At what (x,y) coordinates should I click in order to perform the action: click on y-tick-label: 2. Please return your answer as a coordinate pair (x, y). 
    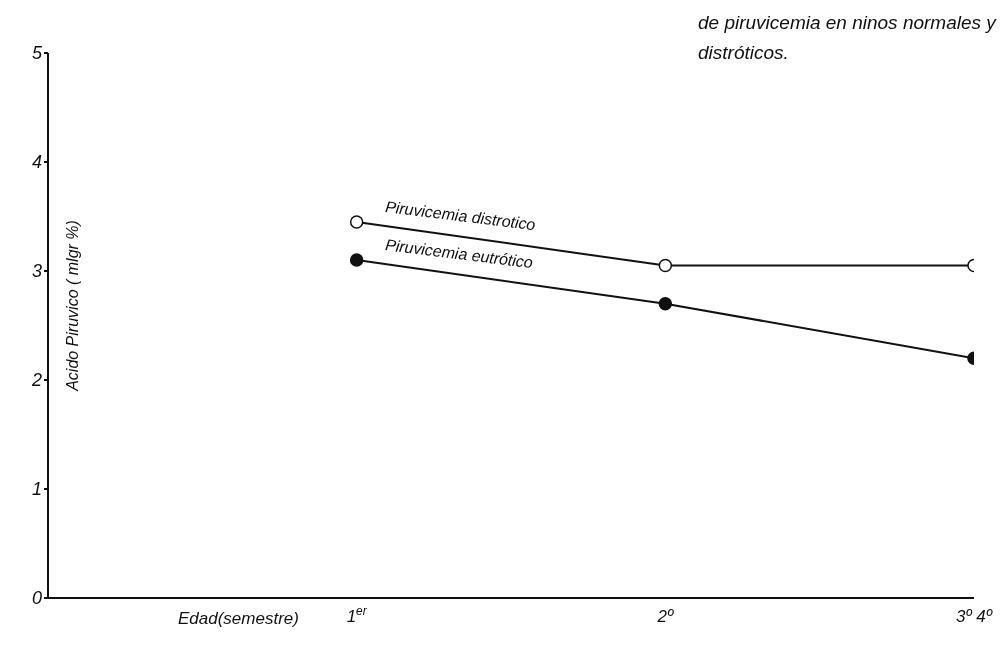
    Looking at the image, I should click on (36, 380).